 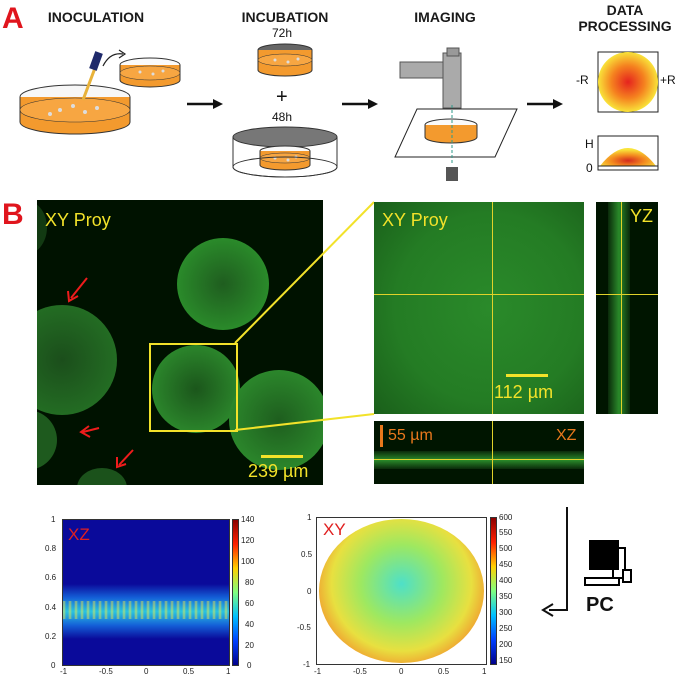 I want to click on xz-line-vertical, so click(x=492, y=452).